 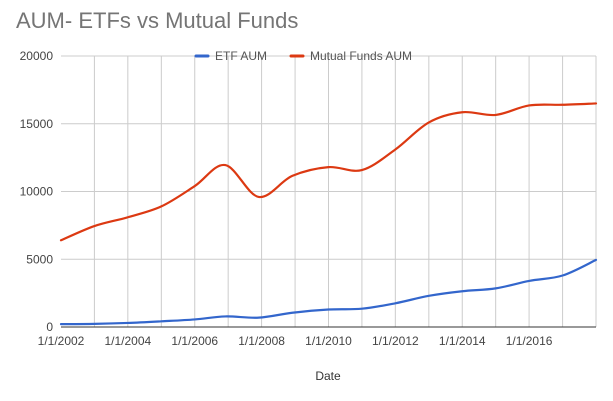 I want to click on series-etf-aum, so click(x=328, y=292).